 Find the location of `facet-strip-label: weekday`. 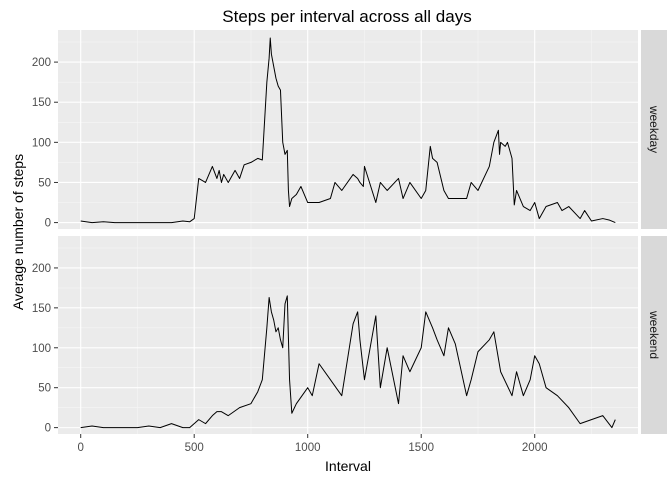

facet-strip-label: weekday is located at coordinates (654, 129).